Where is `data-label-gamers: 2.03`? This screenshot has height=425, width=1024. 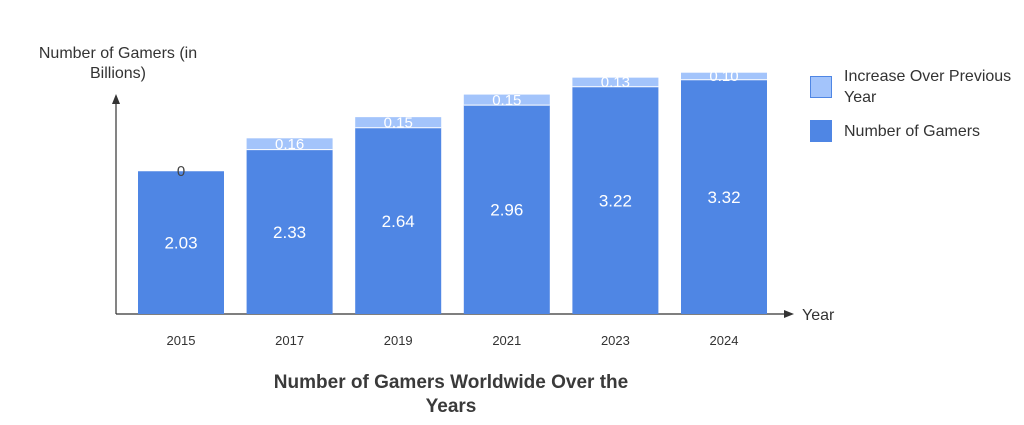 data-label-gamers: 2.03 is located at coordinates (180, 242).